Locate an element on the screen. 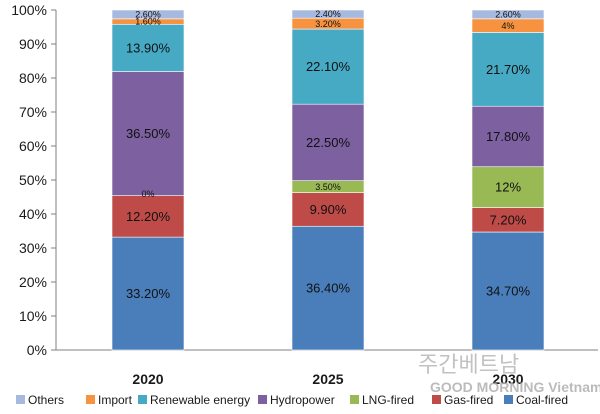 The width and height of the screenshot is (600, 414). x-category-label: 2020 is located at coordinates (147, 379).